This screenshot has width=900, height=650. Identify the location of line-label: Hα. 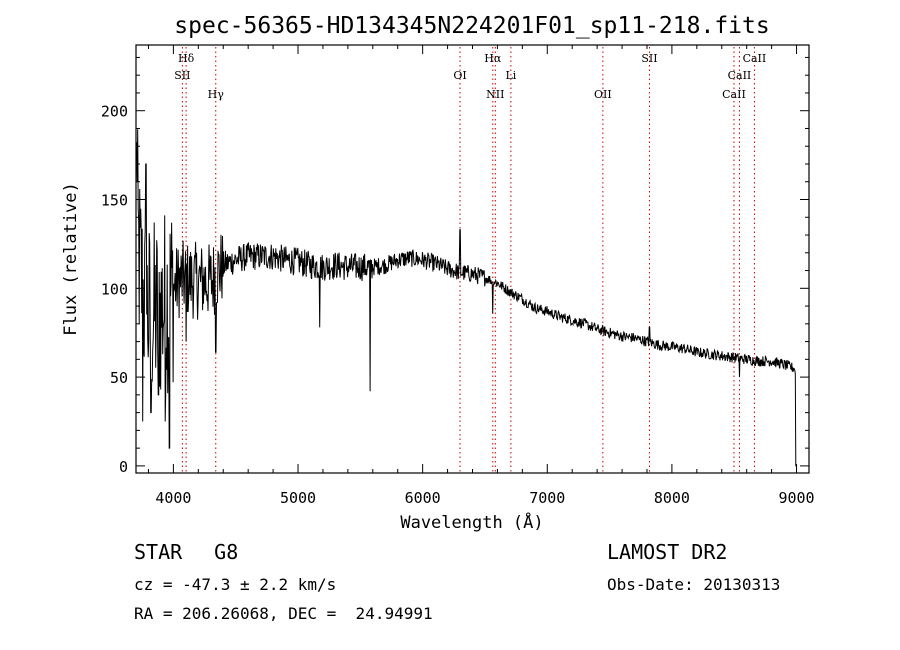
(493, 58).